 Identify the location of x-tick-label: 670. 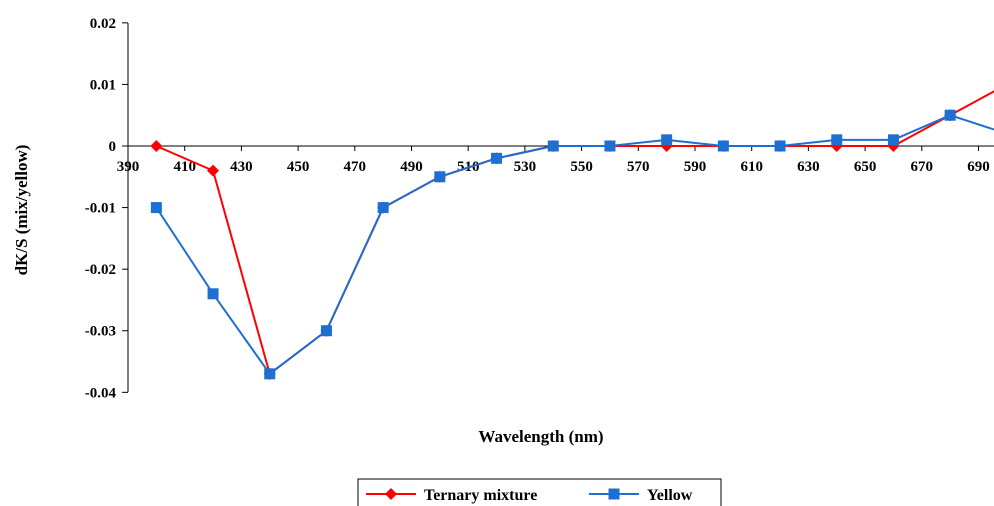
(922, 167).